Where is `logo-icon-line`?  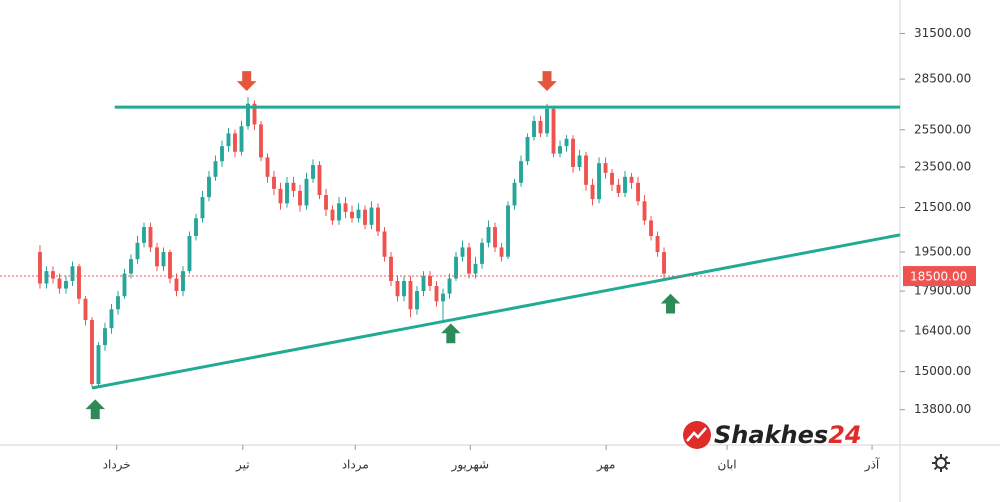 logo-icon-line is located at coordinates (696, 434).